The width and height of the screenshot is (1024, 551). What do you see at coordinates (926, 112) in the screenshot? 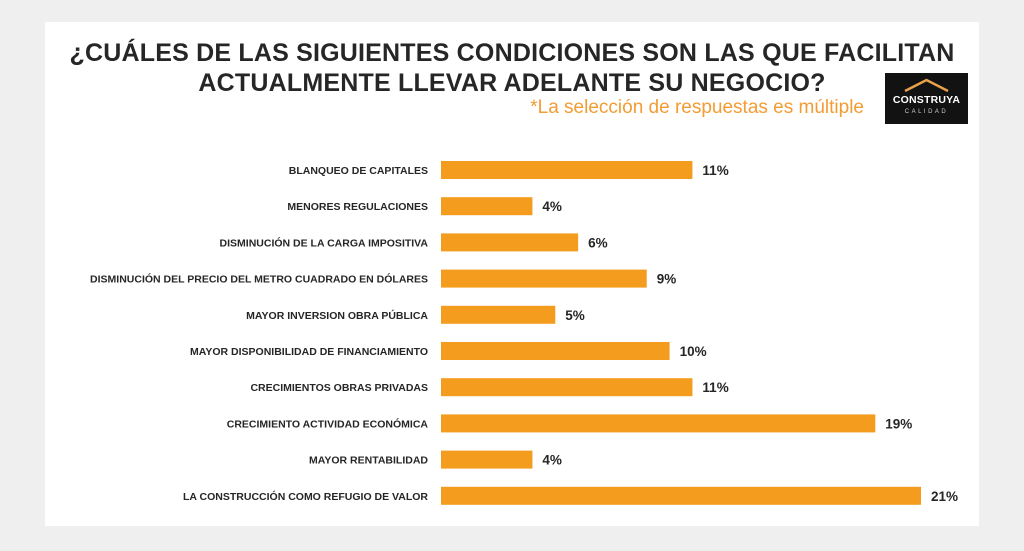
I see `logo-subtext: CALIDAD` at bounding box center [926, 112].